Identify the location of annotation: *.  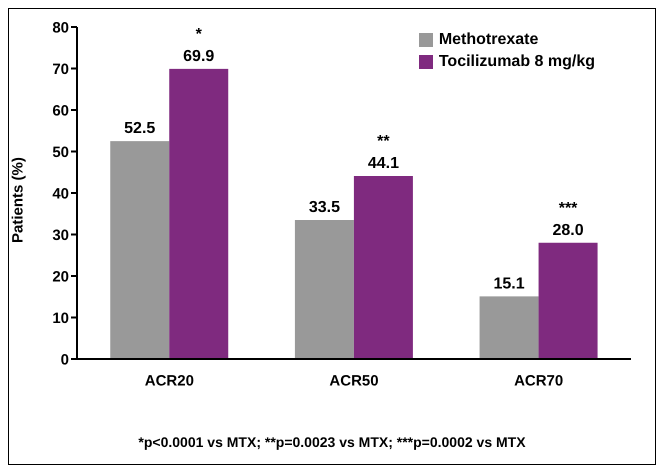
(199, 34).